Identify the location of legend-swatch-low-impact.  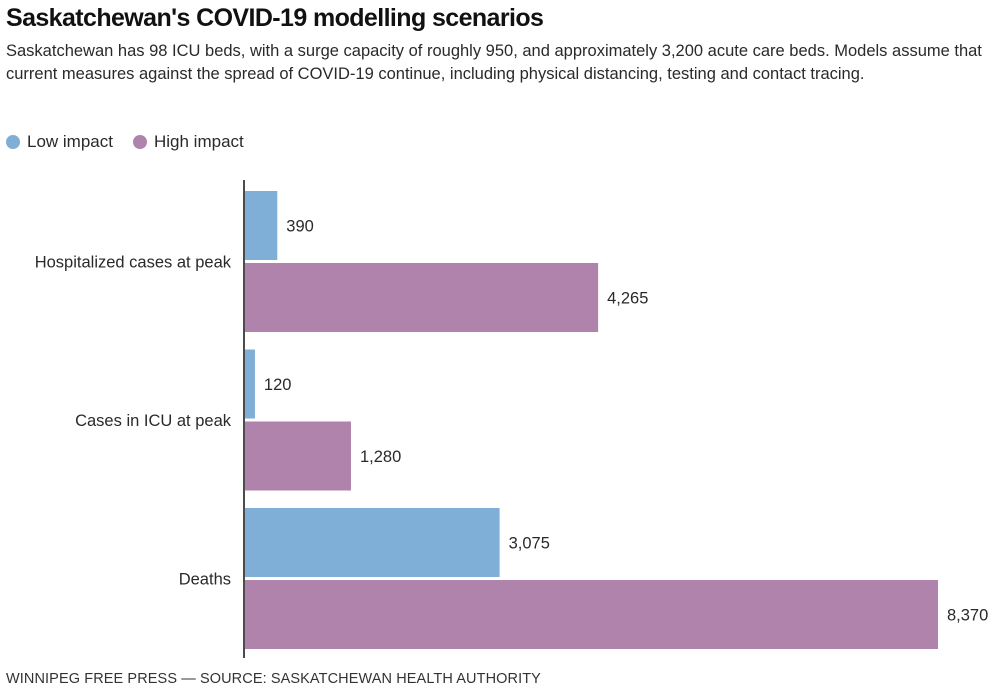
(13, 142).